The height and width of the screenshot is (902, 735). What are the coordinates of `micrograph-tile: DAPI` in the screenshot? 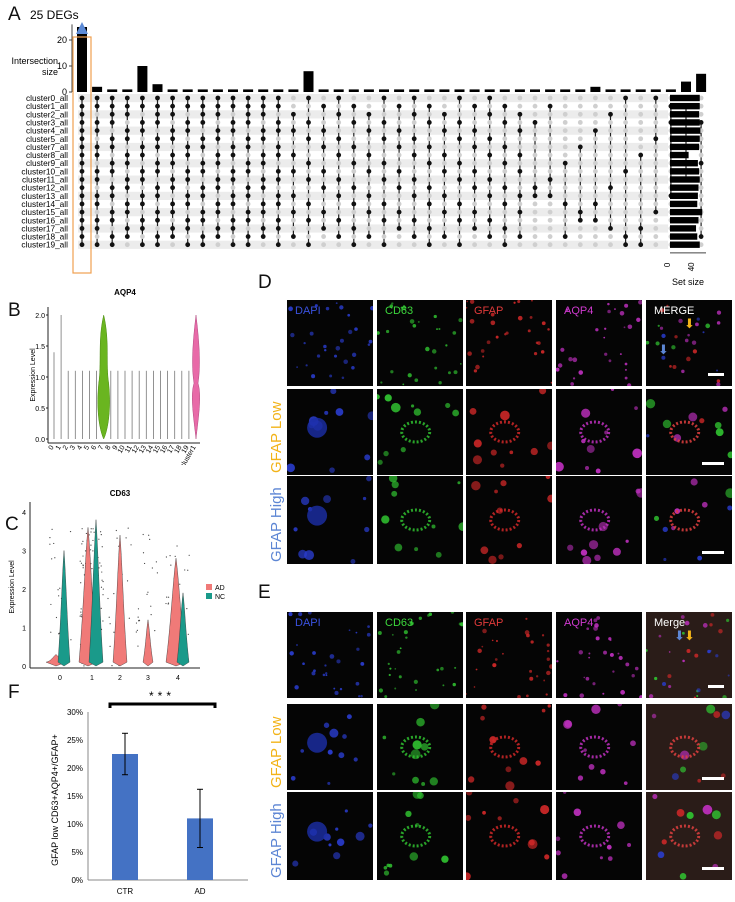 It's located at (330, 343).